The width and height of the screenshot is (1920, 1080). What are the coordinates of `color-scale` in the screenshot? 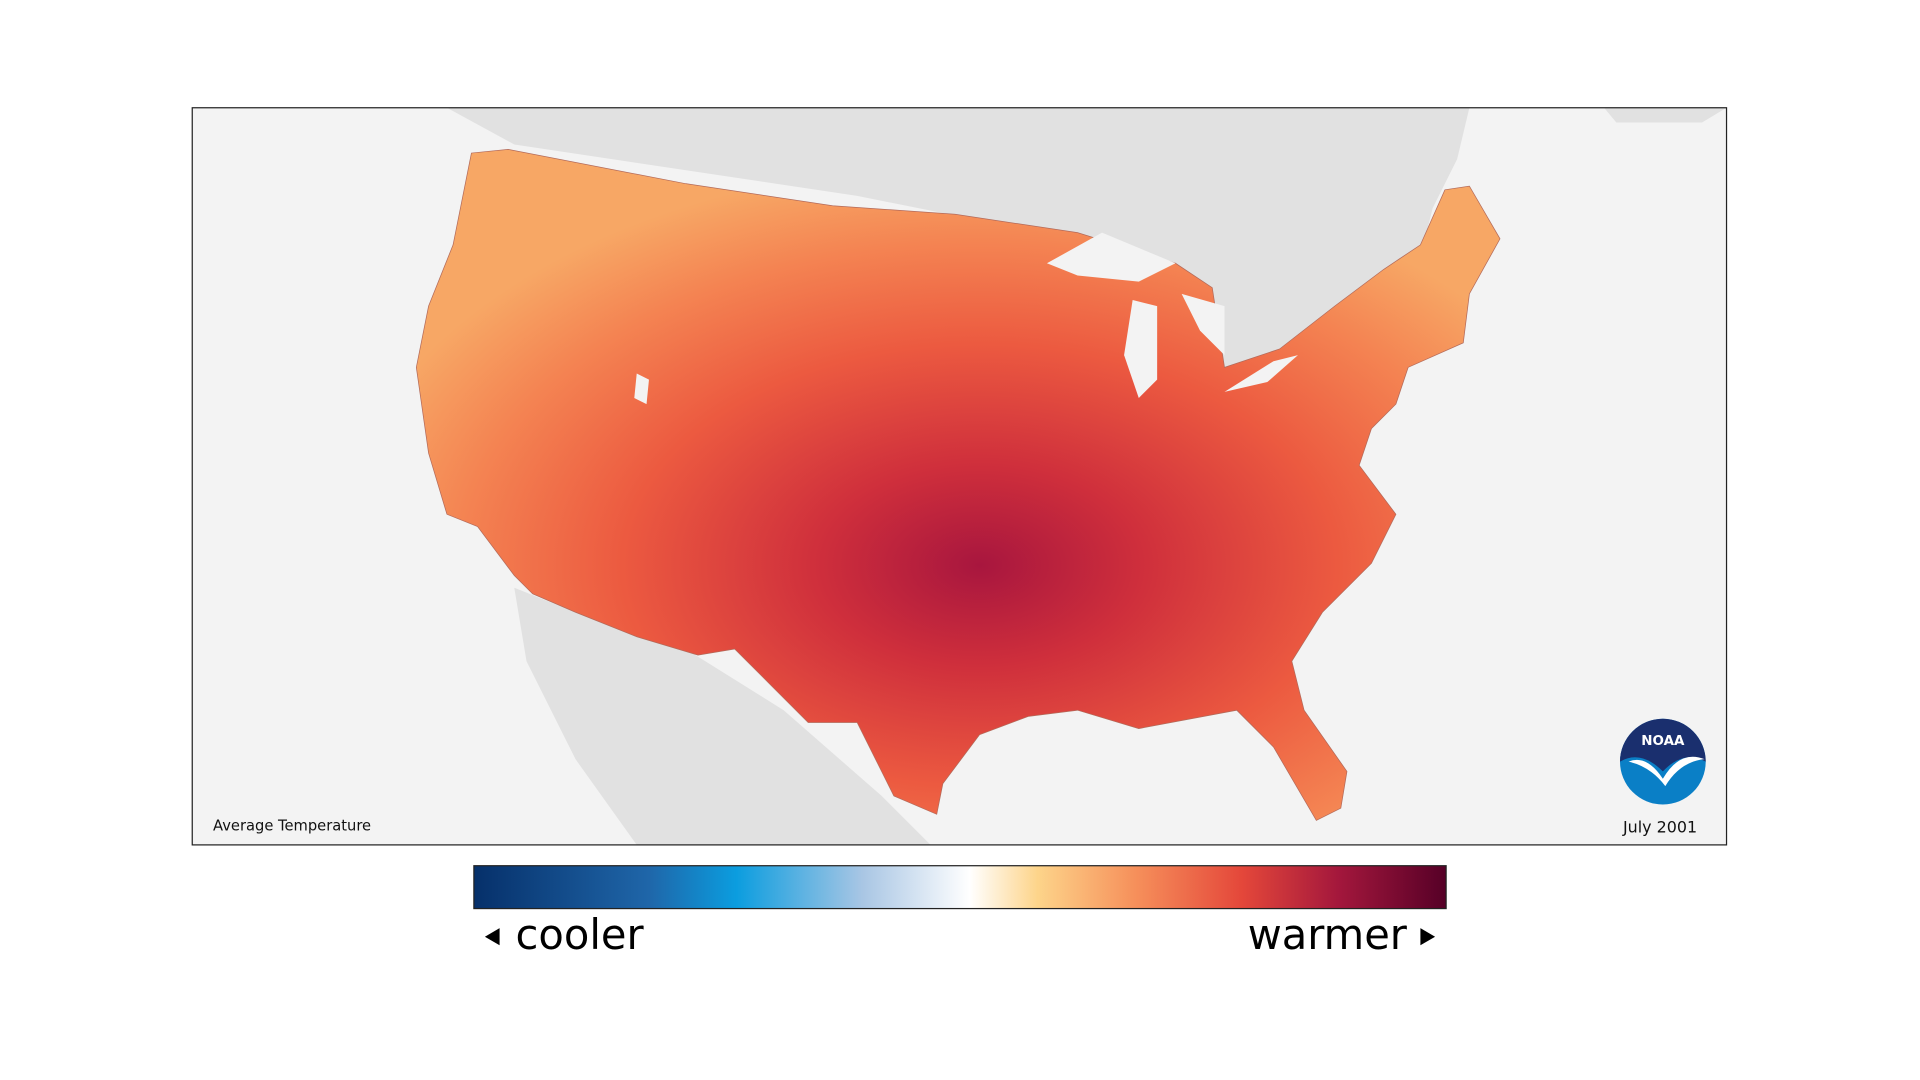 It's located at (960, 887).